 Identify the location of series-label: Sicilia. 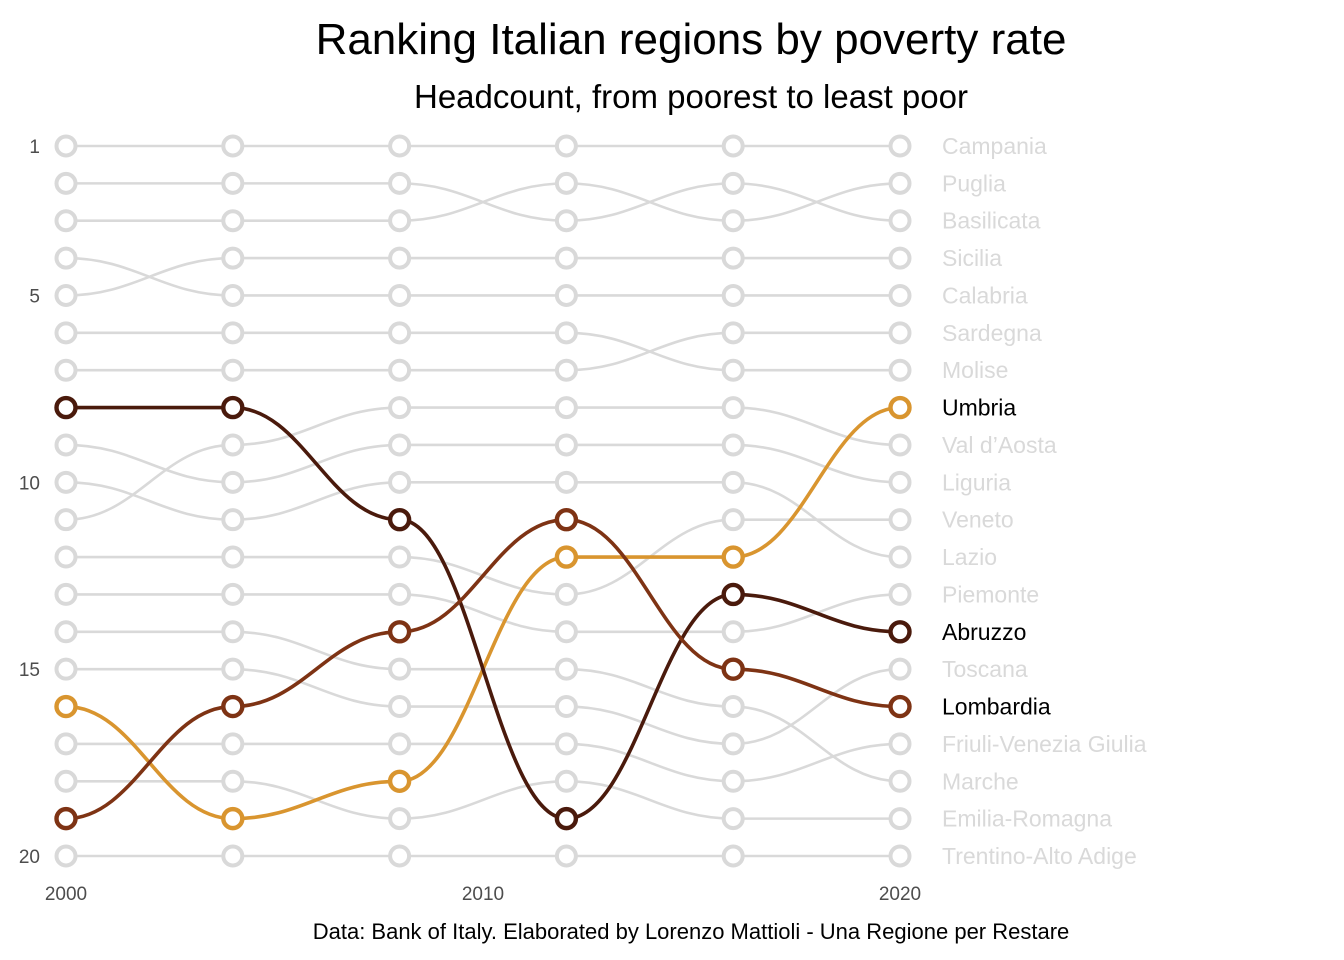
(972, 258).